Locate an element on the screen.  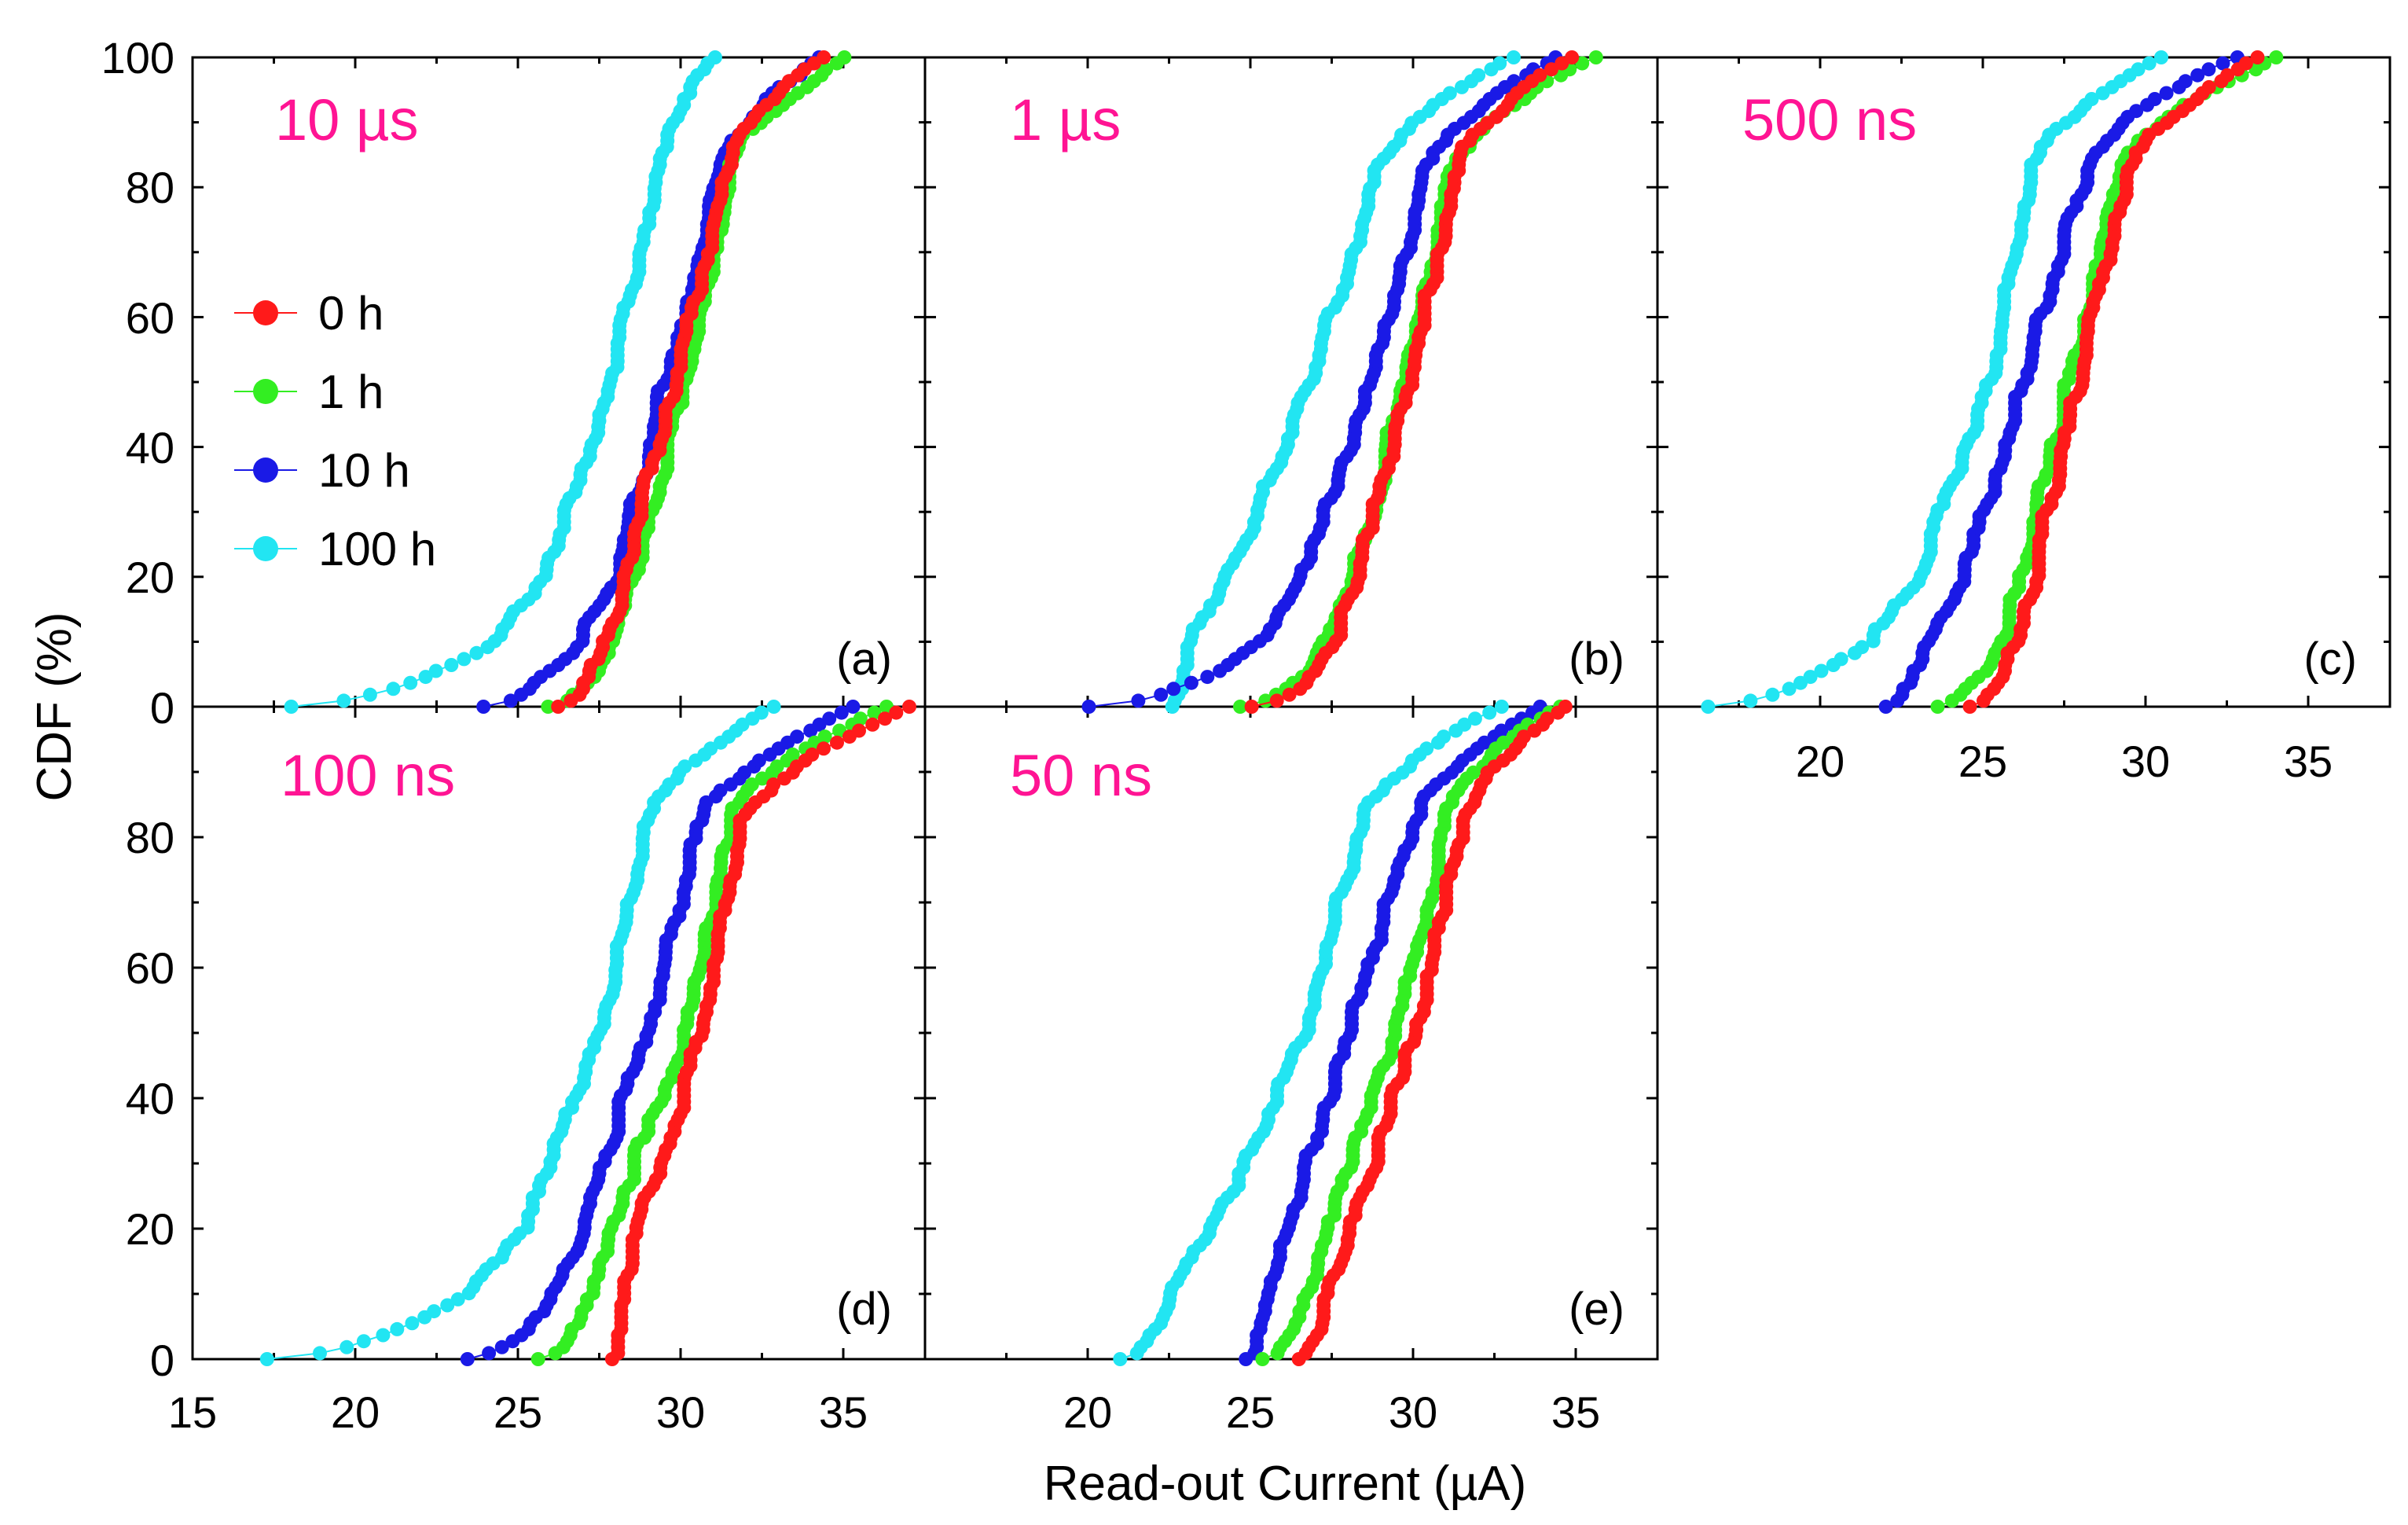
panel-frame-a is located at coordinates (559, 382).